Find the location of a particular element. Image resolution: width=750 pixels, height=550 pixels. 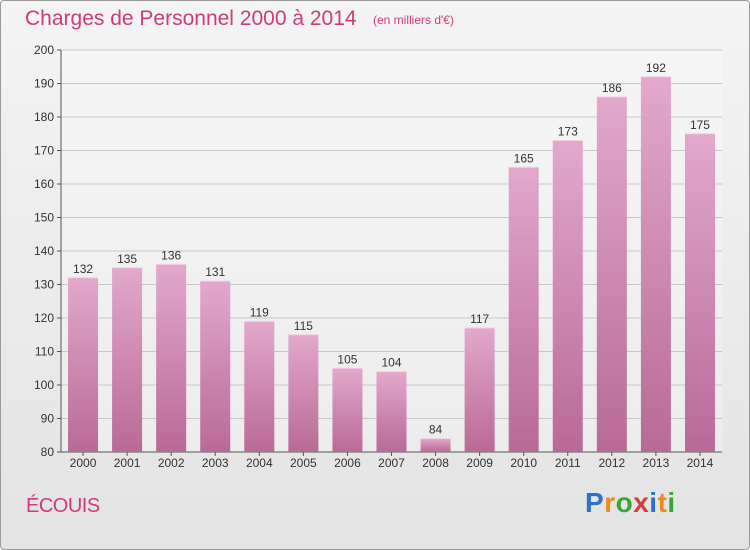

y-tick-label: 190 is located at coordinates (44, 84).